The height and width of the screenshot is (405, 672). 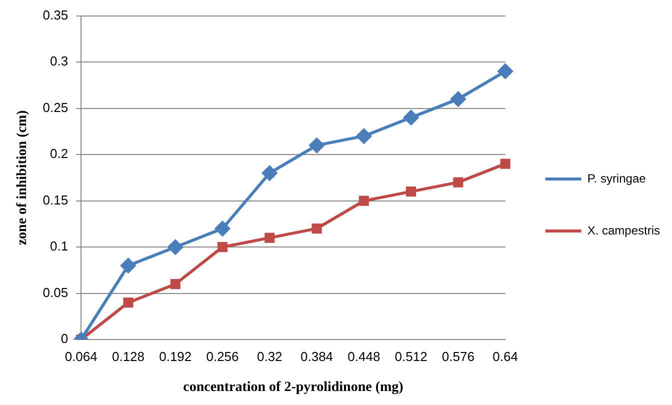 I want to click on x-axis-title: concentration of 2-pyrolidinone (mg), so click(x=293, y=388).